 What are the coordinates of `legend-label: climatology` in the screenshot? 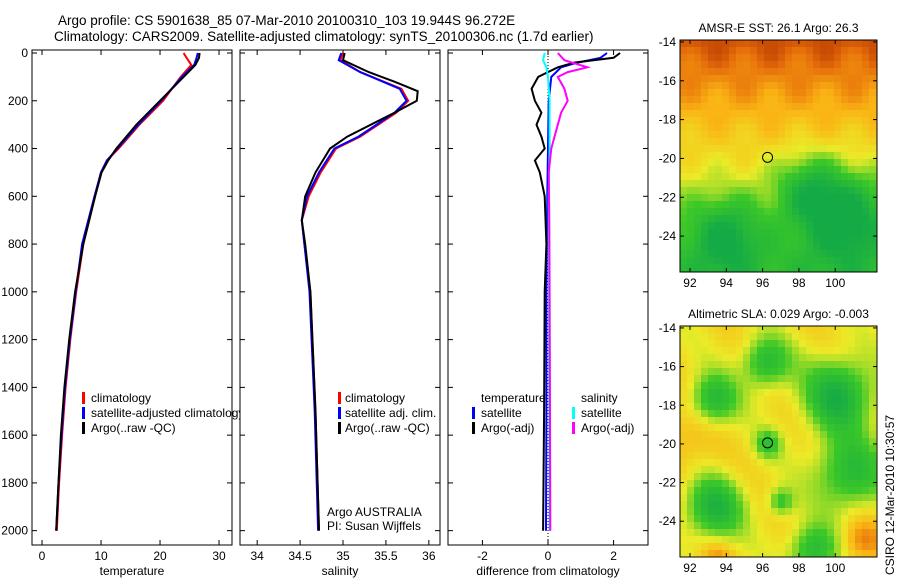 It's located at (121, 398).